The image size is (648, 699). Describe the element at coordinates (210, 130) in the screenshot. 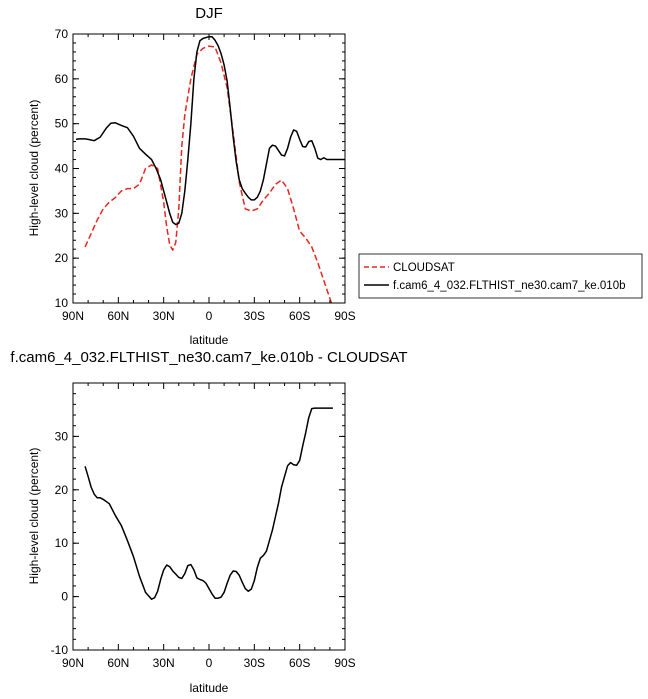

I see `series-line-model` at that location.